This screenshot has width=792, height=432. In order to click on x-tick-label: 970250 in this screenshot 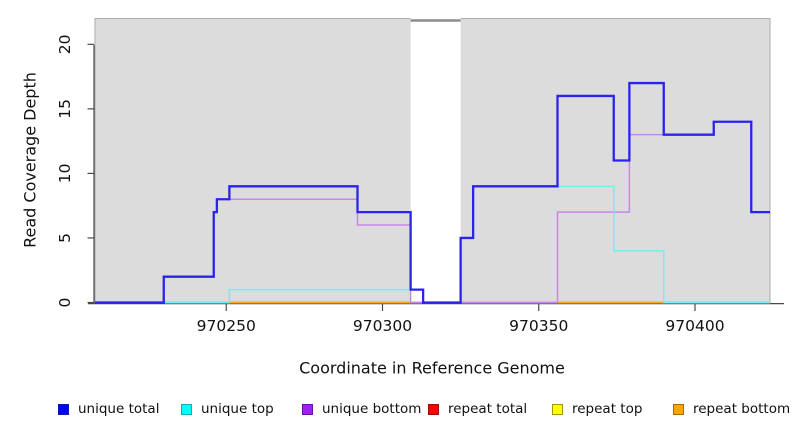, I will do `click(226, 326)`.